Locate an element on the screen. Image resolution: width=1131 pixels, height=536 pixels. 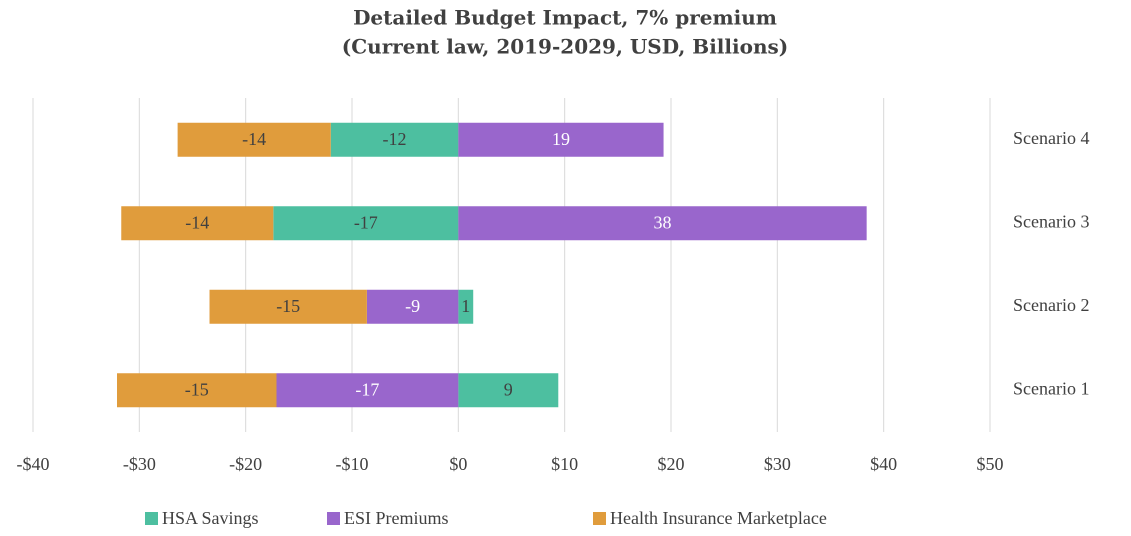
category-label: Scenario 3 is located at coordinates (1051, 221).